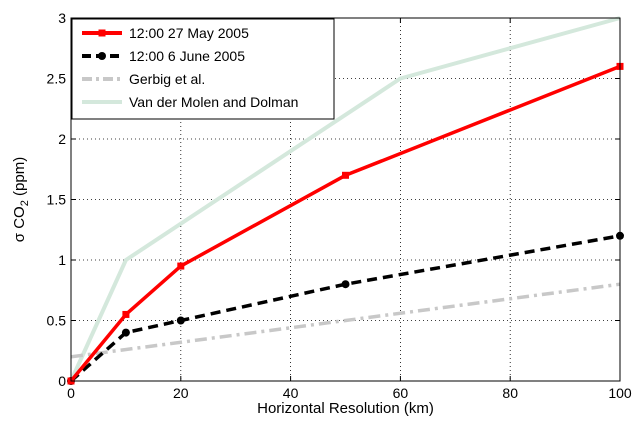  What do you see at coordinates (57, 321) in the screenshot?
I see `y-tick-label: 0.5` at bounding box center [57, 321].